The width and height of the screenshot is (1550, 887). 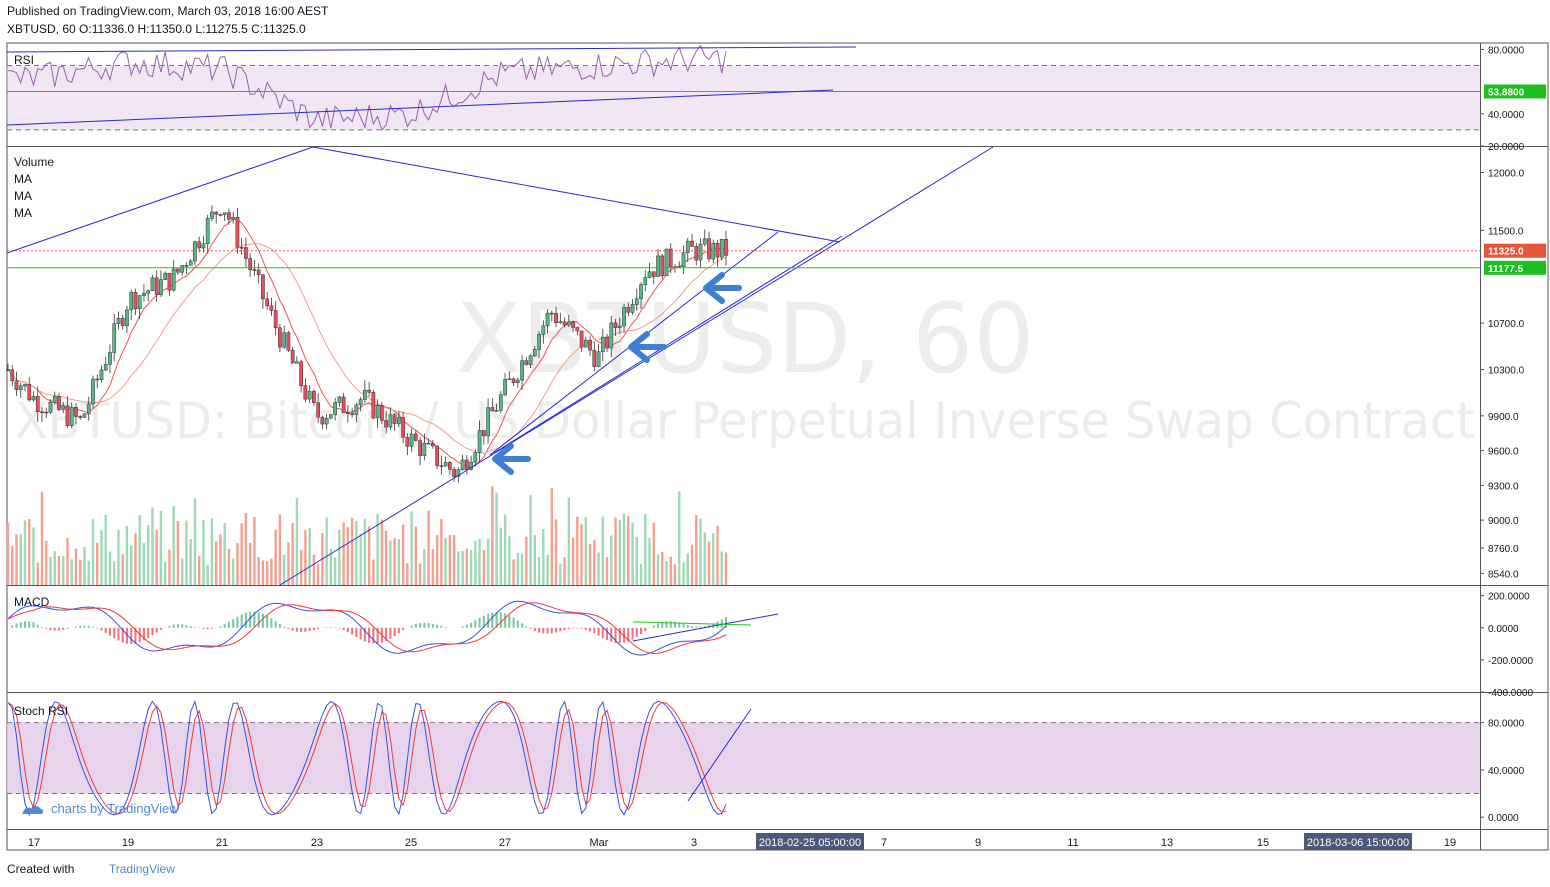 I want to click on crosshair-date-label: 2018-02-25 05:00:00, so click(x=810, y=843).